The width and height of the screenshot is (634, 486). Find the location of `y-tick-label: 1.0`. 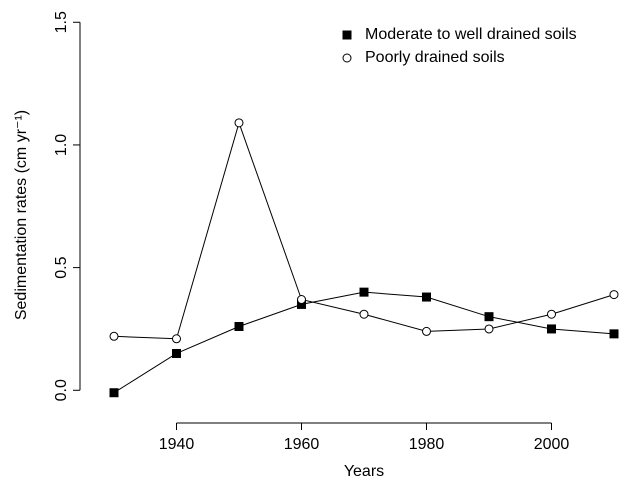

y-tick-label: 1.0 is located at coordinates (61, 145).